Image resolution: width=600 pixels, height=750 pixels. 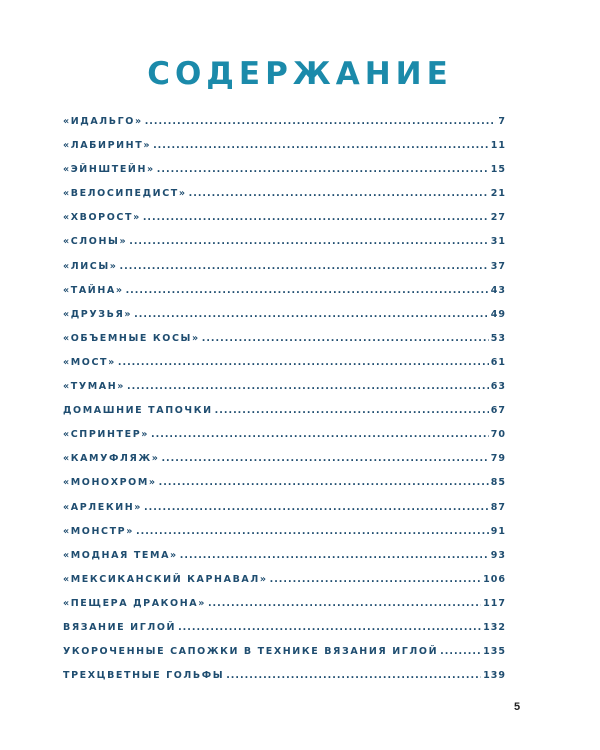 What do you see at coordinates (498, 459) in the screenshot?
I see `toc-entry-page: 79` at bounding box center [498, 459].